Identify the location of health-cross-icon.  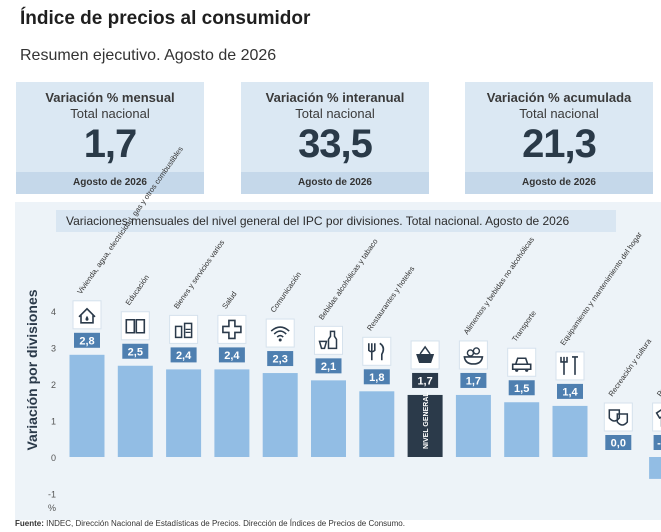
(232, 329).